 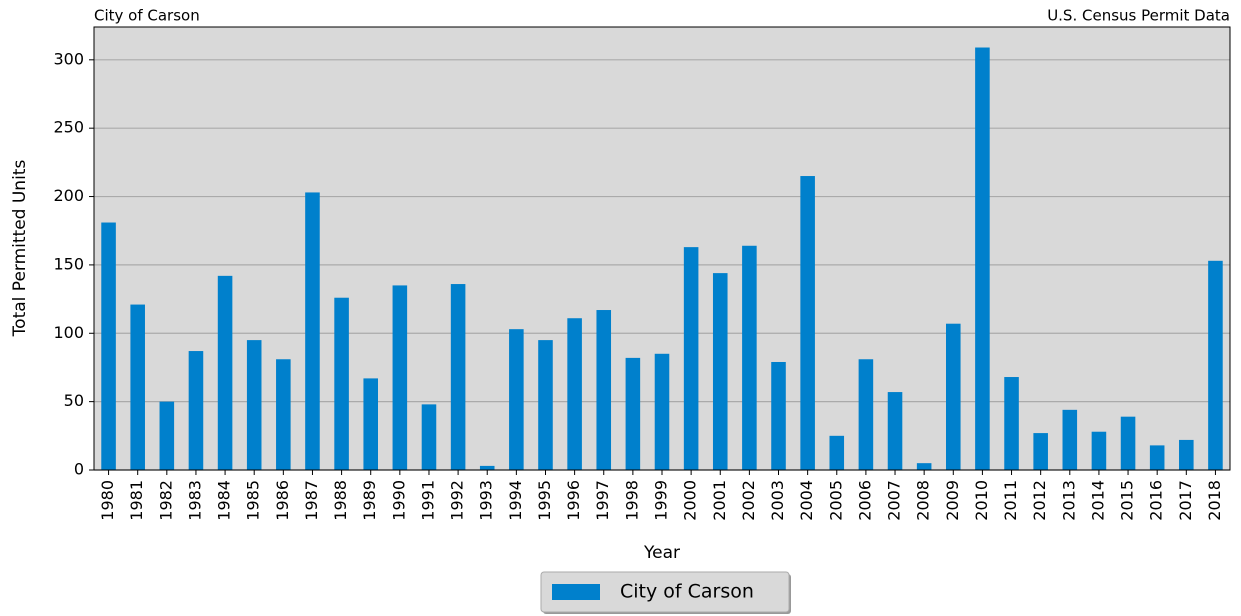 I want to click on y-tick-label: 50, so click(x=74, y=400).